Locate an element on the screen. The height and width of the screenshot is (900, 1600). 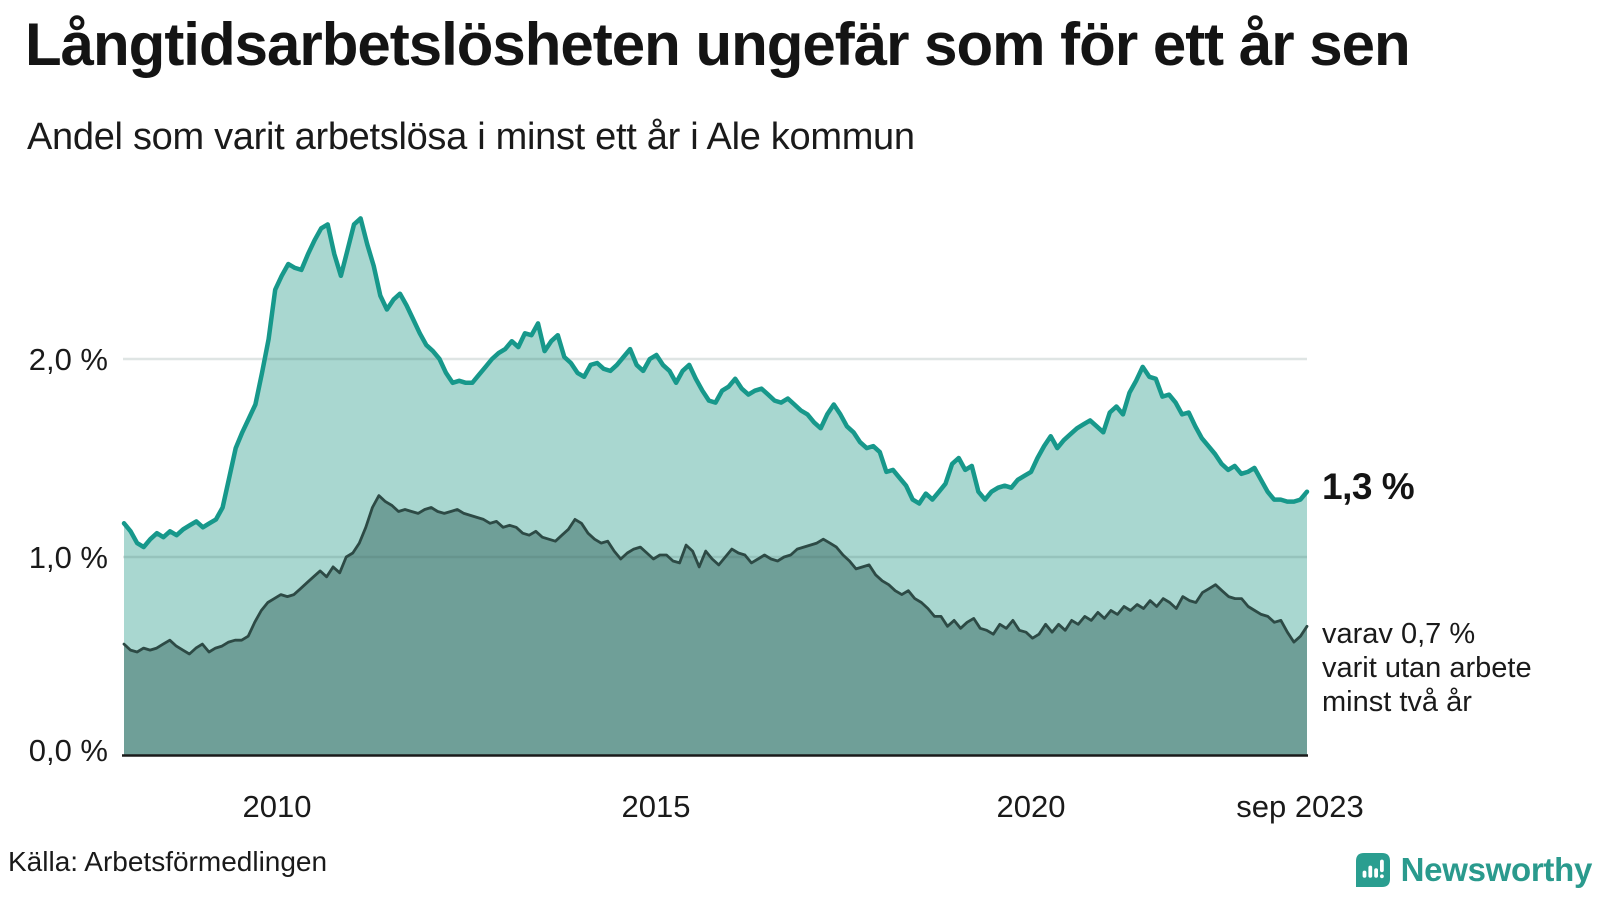
source-credit: Källa: Arbetsförmedlingen is located at coordinates (168, 861).